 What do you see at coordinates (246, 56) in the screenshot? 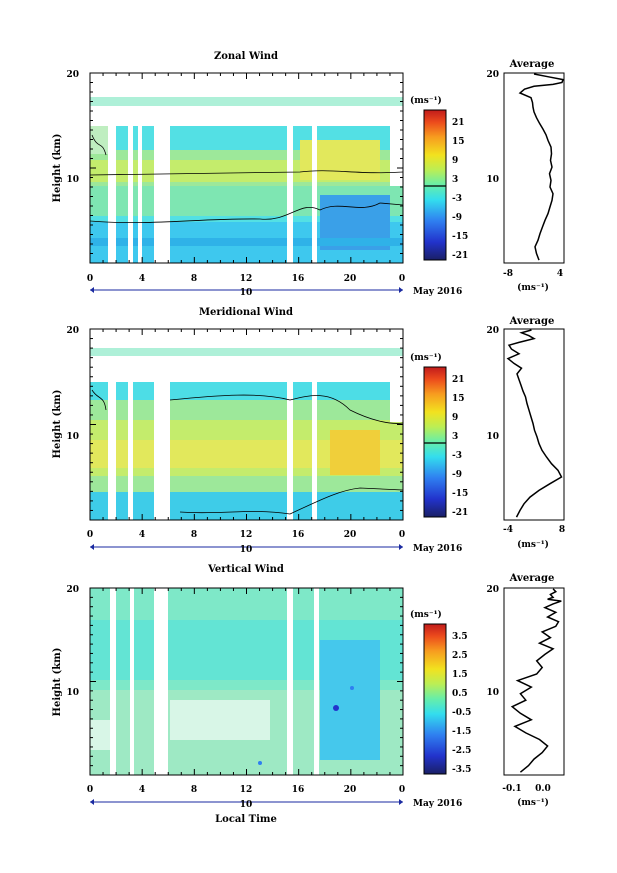
I see `panel-title: Zonal Wind` at bounding box center [246, 56].